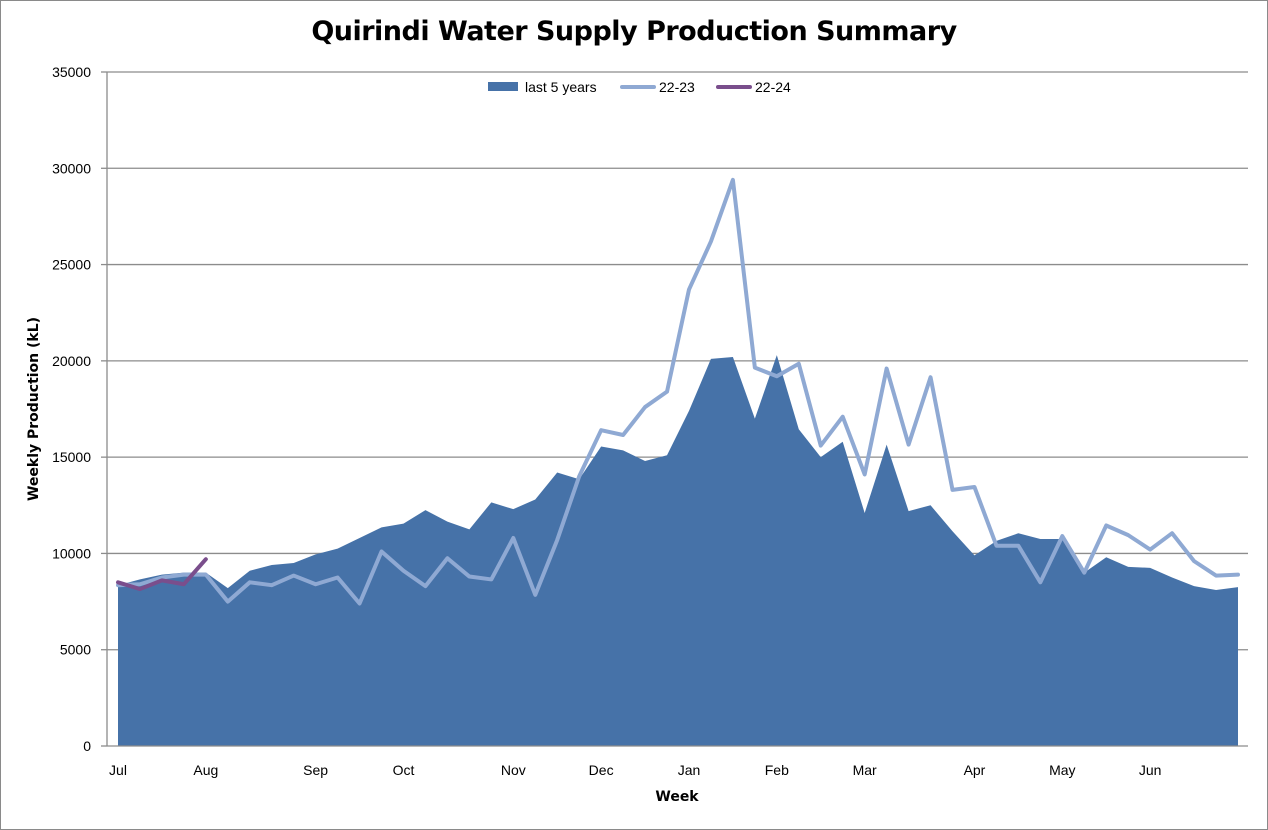  What do you see at coordinates (865, 770) in the screenshot?
I see `x-tick-label: Mar` at bounding box center [865, 770].